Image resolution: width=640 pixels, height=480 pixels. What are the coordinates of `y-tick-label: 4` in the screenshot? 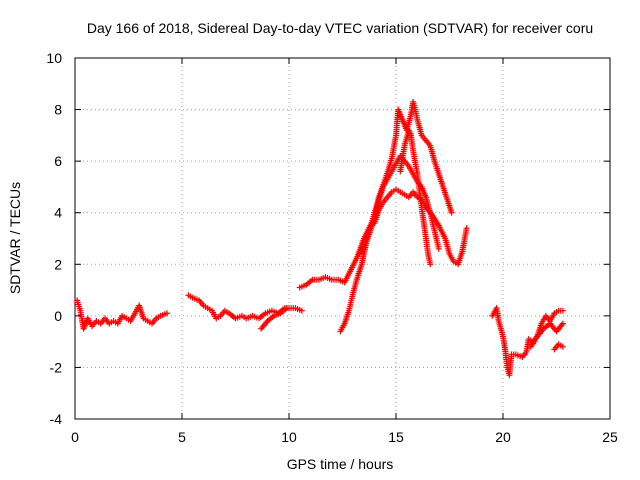 It's located at (58, 213).